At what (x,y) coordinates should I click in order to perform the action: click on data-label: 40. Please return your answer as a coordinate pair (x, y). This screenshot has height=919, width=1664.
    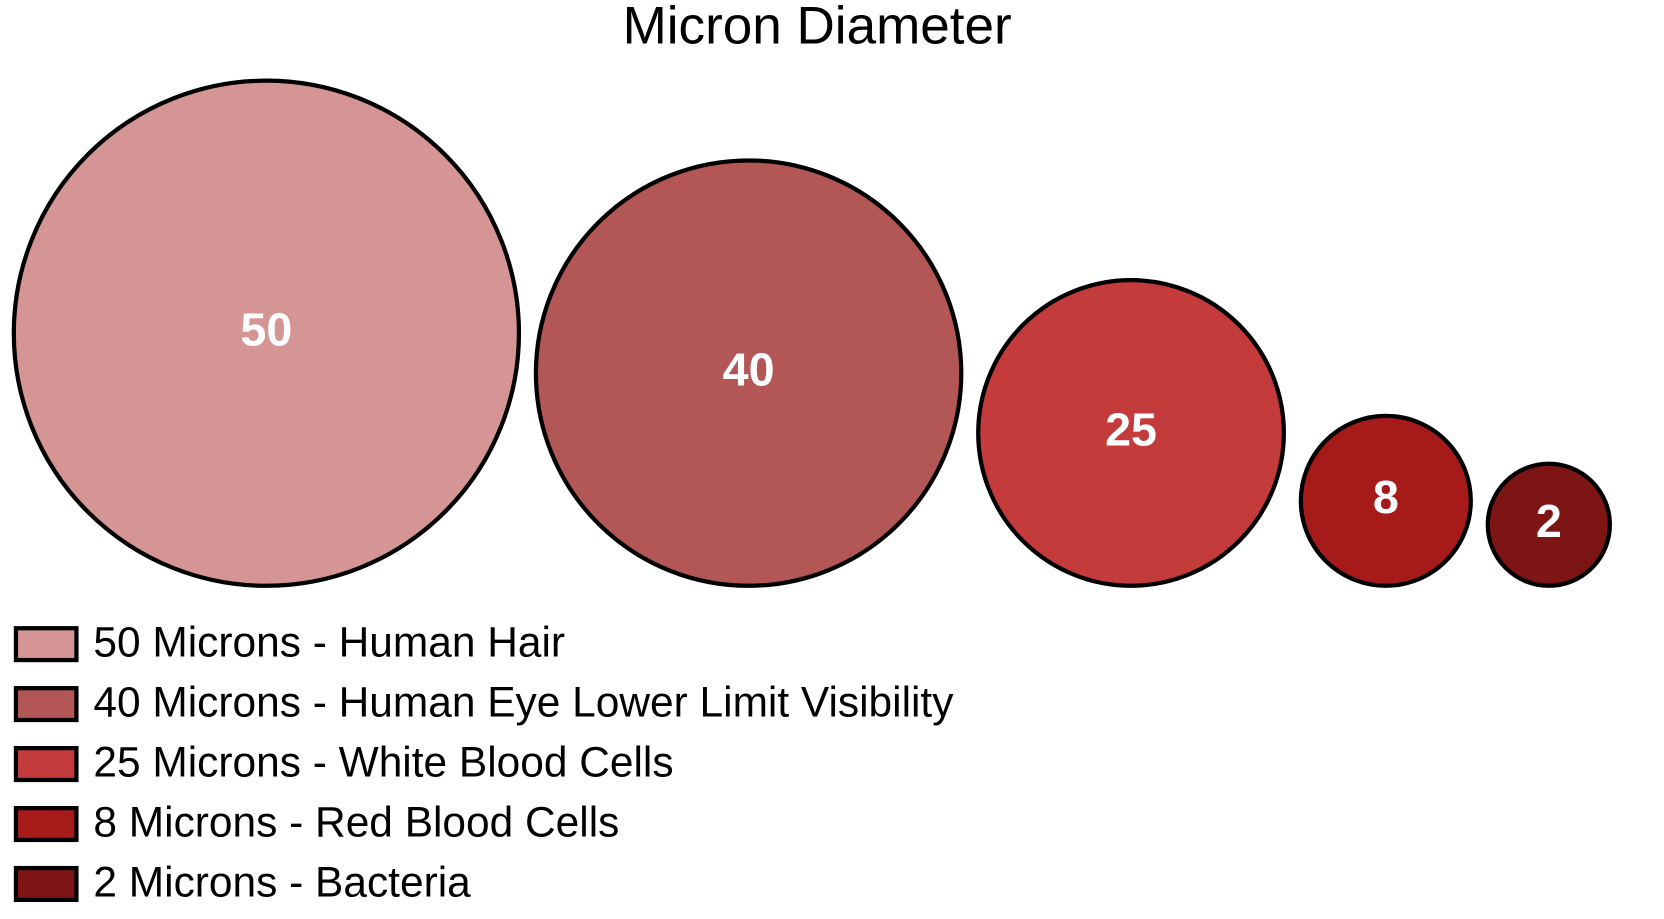
    Looking at the image, I should click on (749, 369).